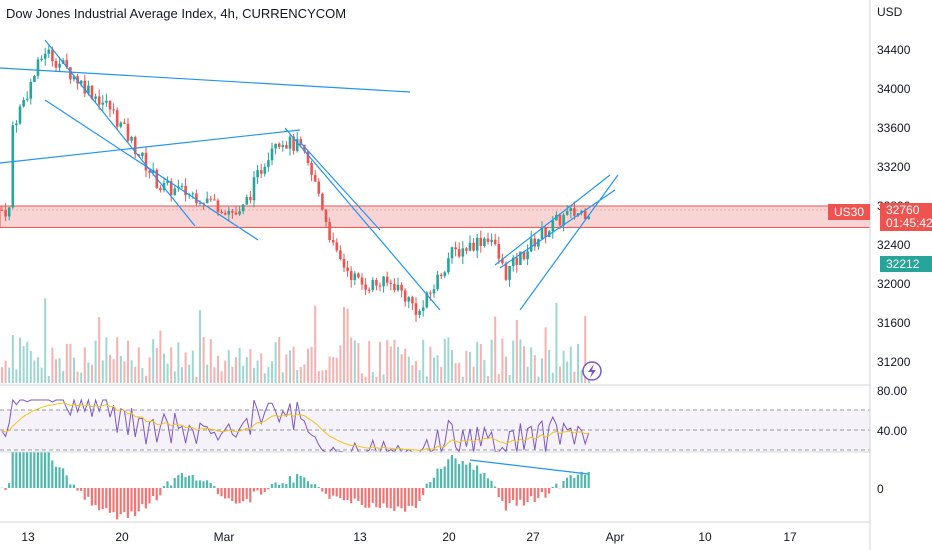 This screenshot has width=932, height=550. I want to click on trend-line, so click(205, 80).